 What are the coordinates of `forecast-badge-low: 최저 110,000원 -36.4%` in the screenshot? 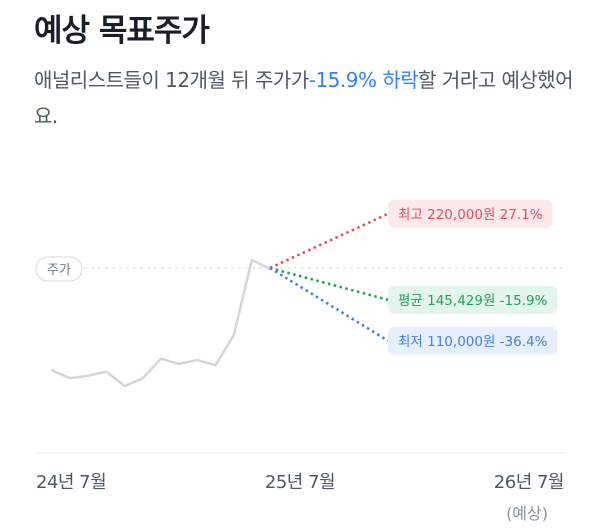 It's located at (473, 340).